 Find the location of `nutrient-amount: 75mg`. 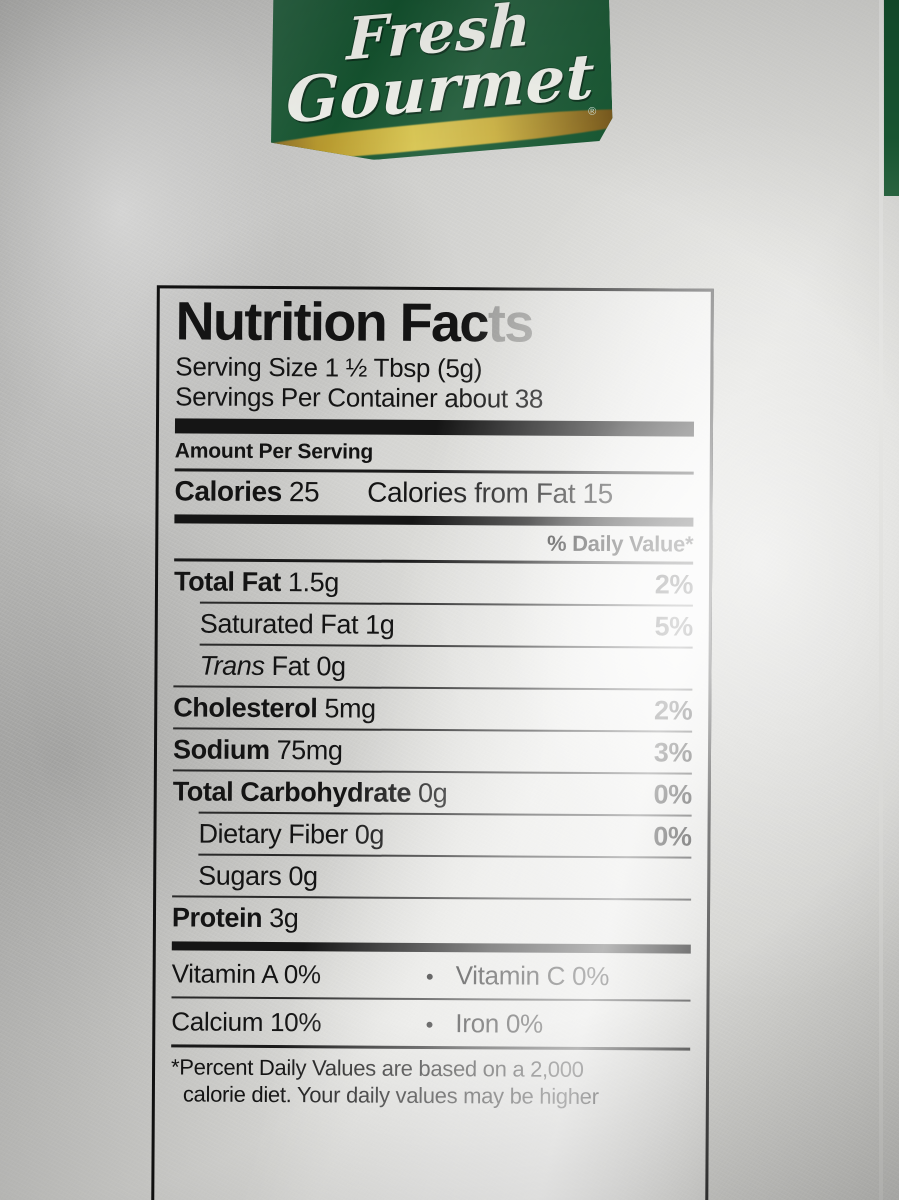

nutrient-amount: 75mg is located at coordinates (309, 750).